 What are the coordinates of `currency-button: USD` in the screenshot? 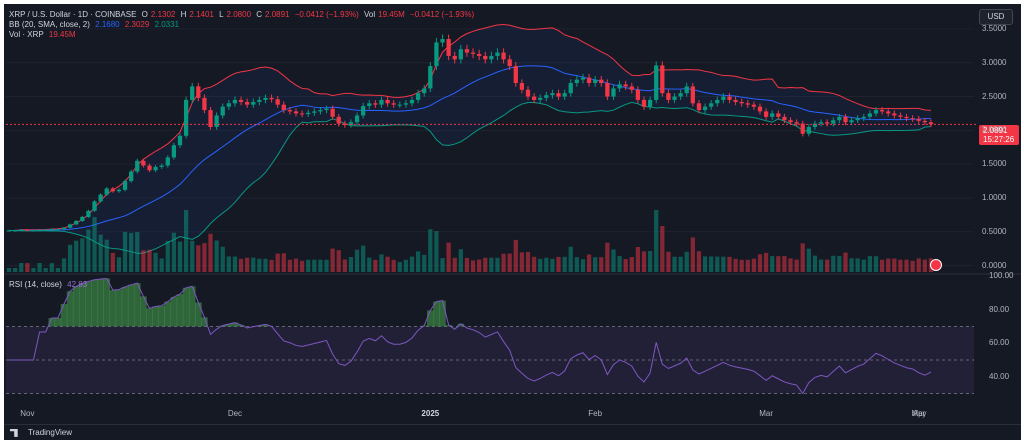 It's located at (996, 17).